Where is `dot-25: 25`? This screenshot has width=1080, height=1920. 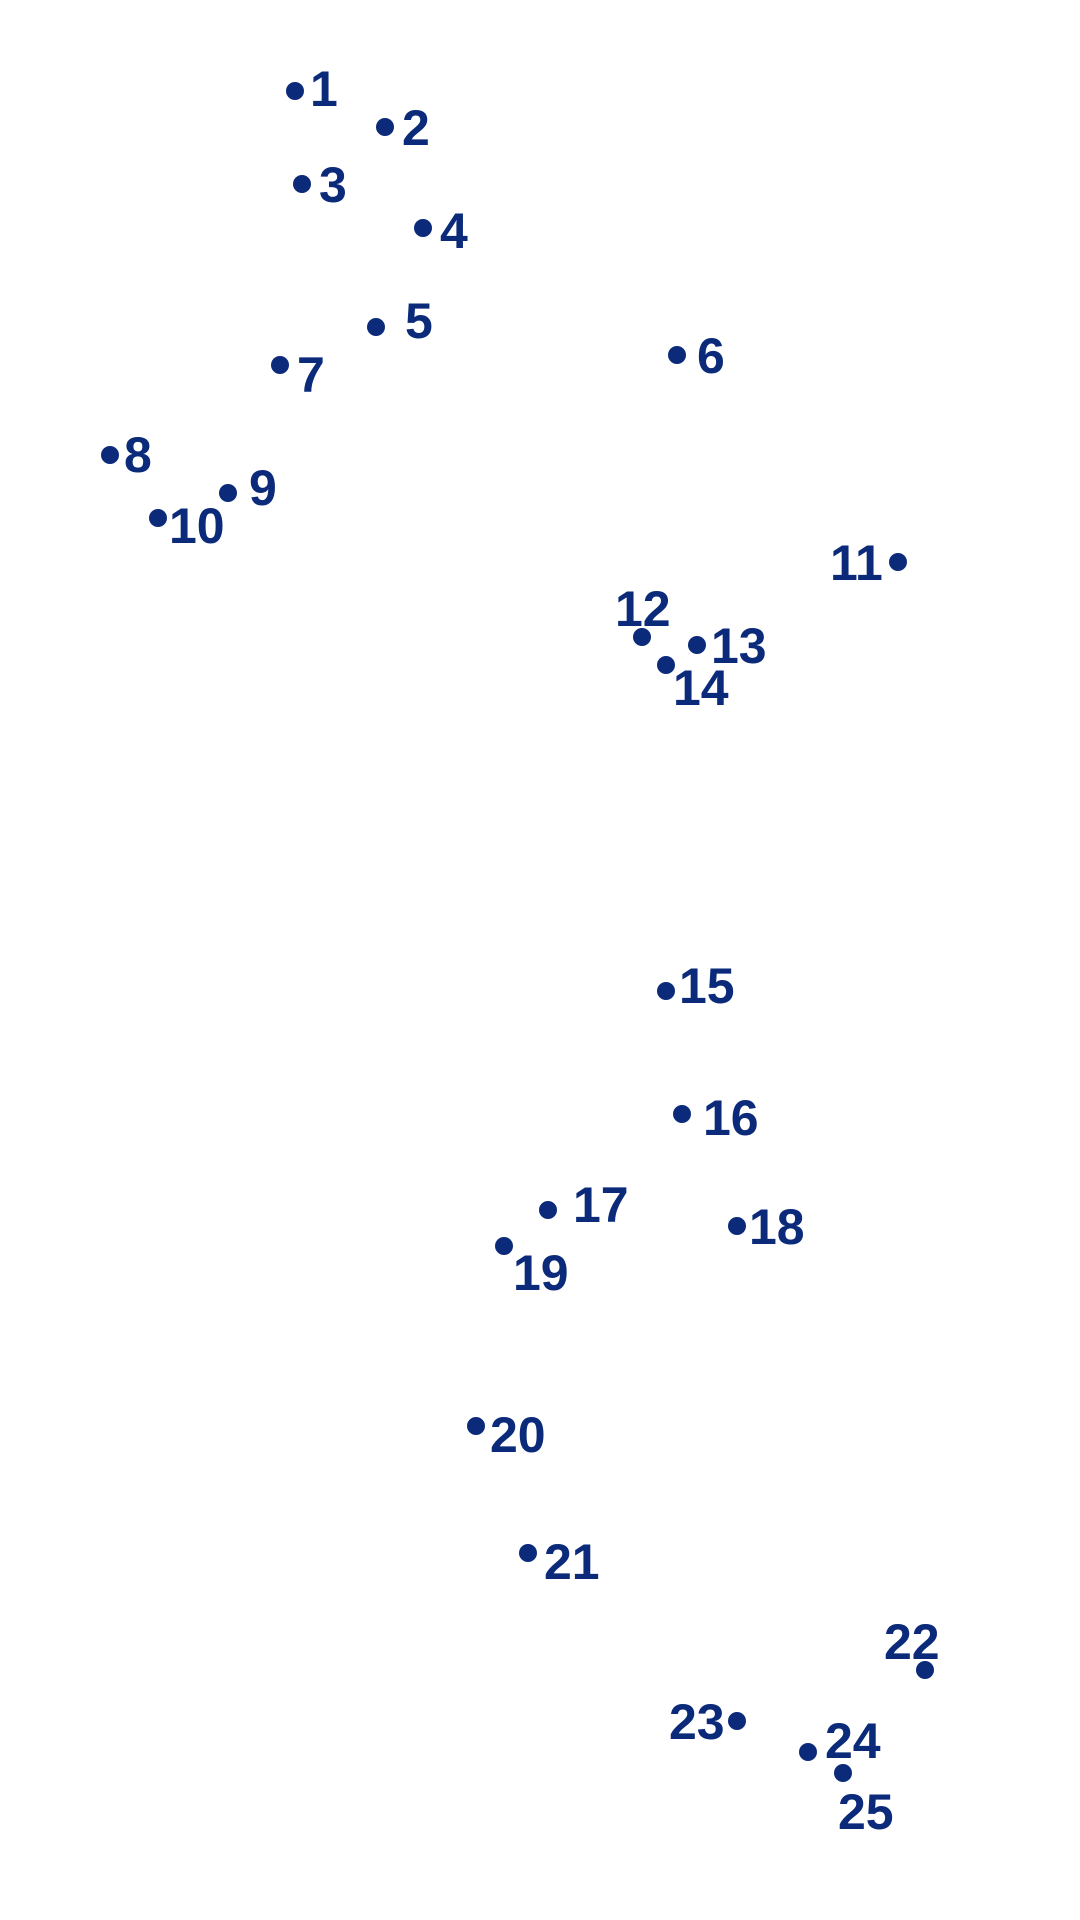
dot-25: 25 is located at coordinates (864, 1802).